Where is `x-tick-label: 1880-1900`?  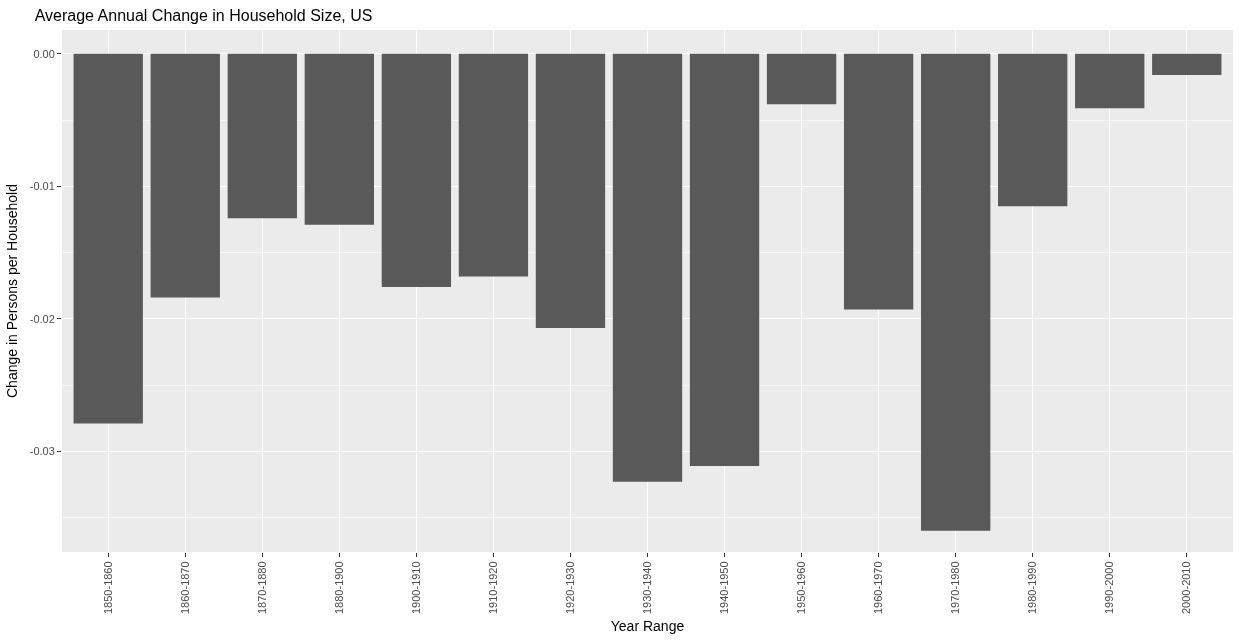 x-tick-label: 1880-1900 is located at coordinates (338, 588).